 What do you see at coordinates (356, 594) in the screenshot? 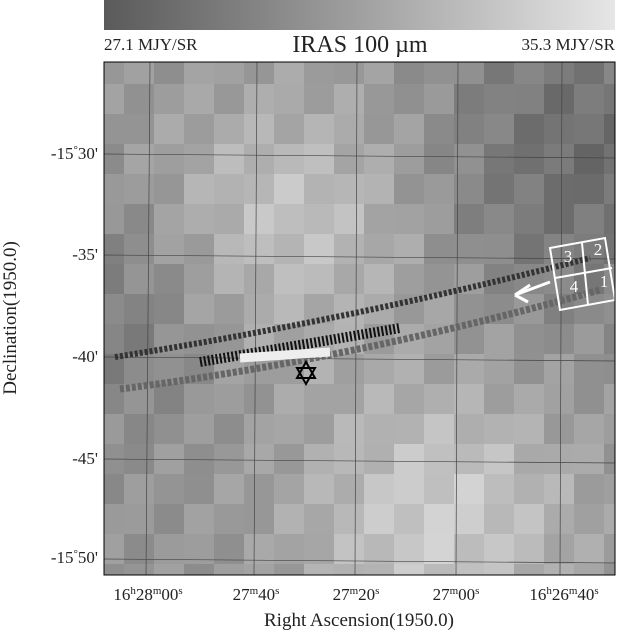
I see `x-tick-label: 27m20s` at bounding box center [356, 594].